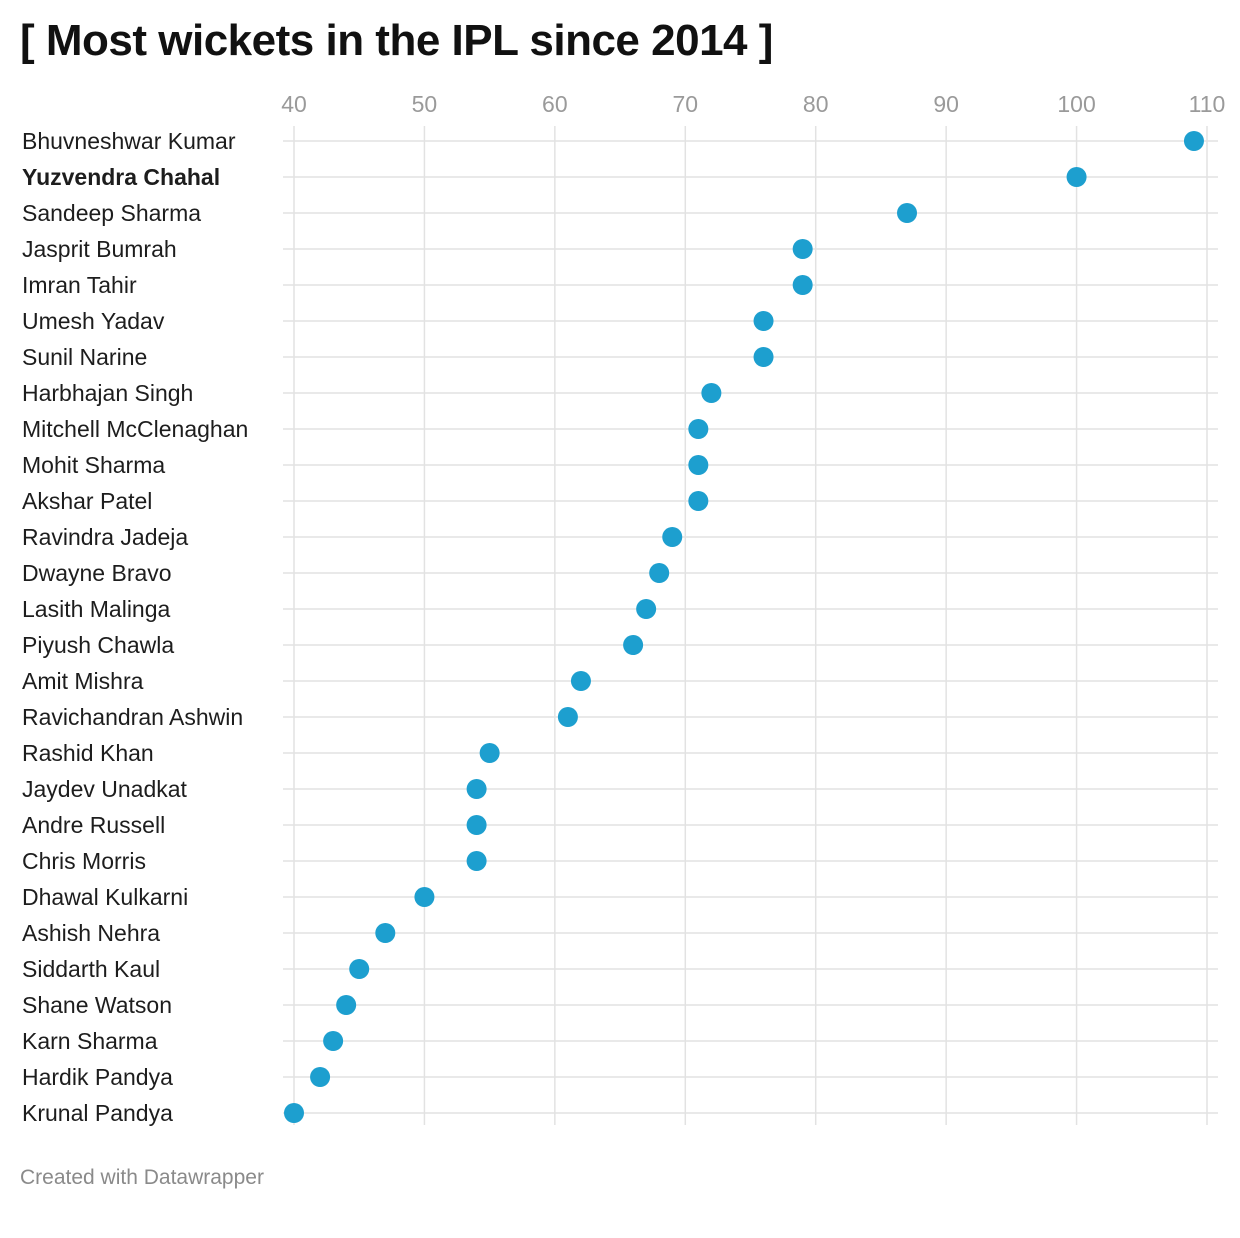 The width and height of the screenshot is (1240, 1238). What do you see at coordinates (121, 177) in the screenshot?
I see `category-label: Yuzvendra Chahal` at bounding box center [121, 177].